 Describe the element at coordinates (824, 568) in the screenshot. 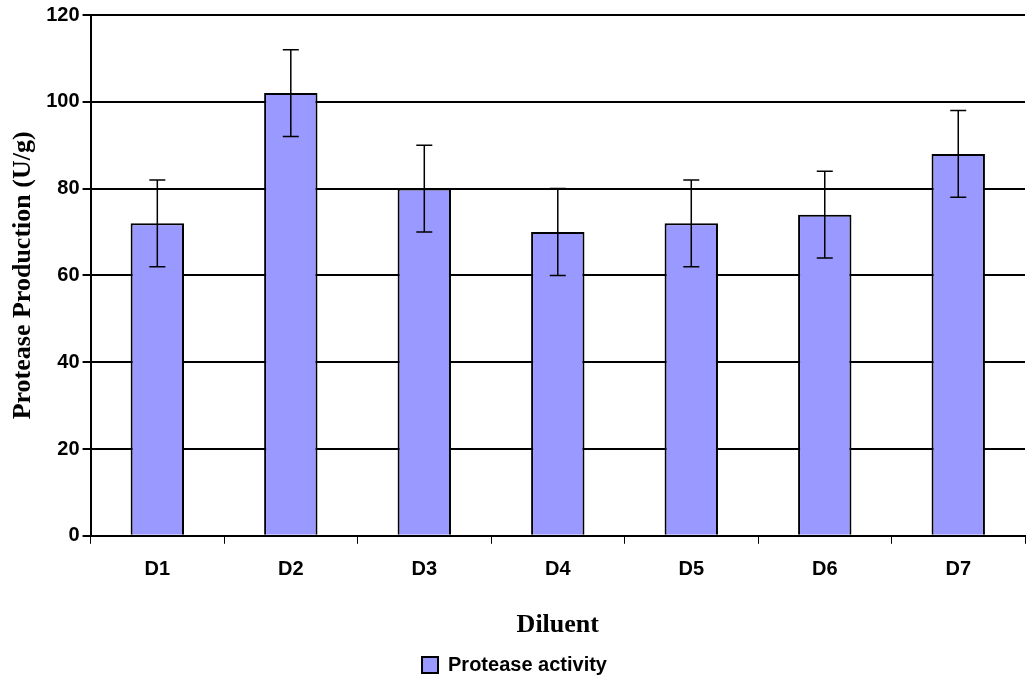

I see `x-tick-label: D6` at that location.